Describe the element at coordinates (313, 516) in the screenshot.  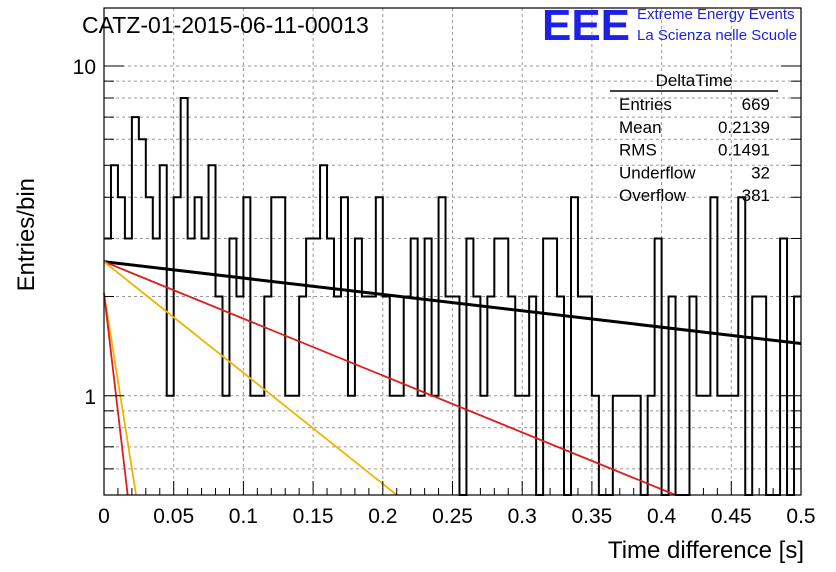
I see `x-tick-label: 0.15` at that location.